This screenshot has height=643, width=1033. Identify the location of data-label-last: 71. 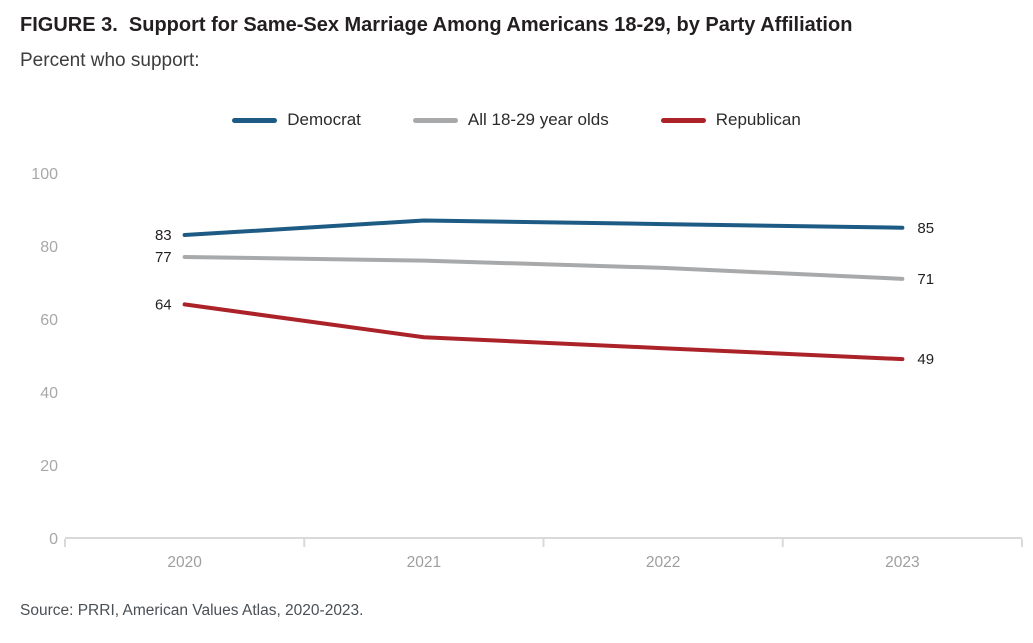
(925, 279).